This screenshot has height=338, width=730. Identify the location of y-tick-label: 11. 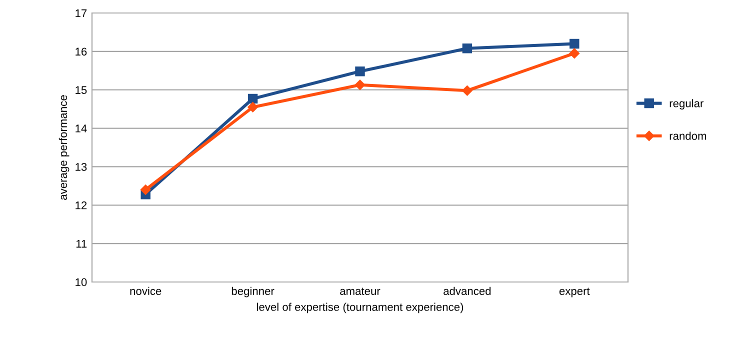
(81, 244).